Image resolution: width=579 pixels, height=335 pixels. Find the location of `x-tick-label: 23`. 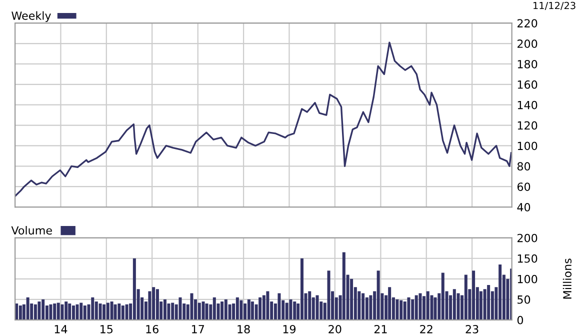

x-tick-label: 23 is located at coordinates (472, 329).